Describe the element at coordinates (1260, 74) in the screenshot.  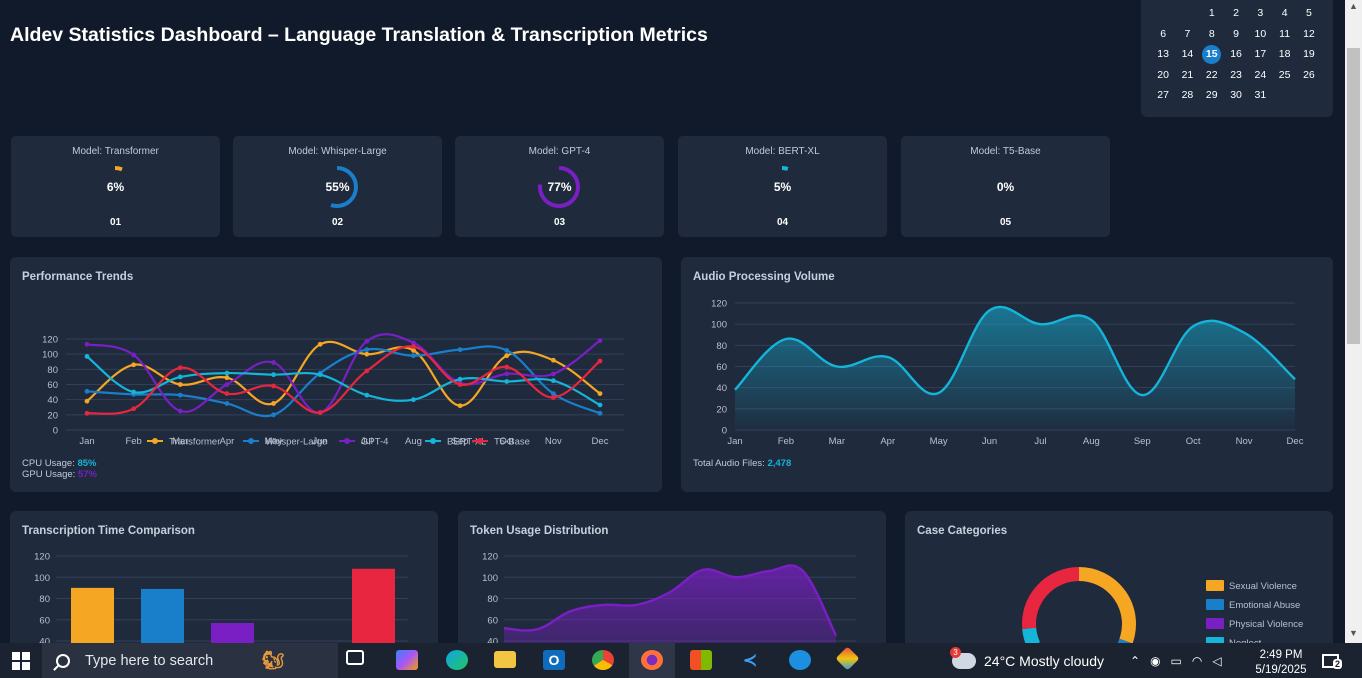
I see `calendar-day: 24` at that location.